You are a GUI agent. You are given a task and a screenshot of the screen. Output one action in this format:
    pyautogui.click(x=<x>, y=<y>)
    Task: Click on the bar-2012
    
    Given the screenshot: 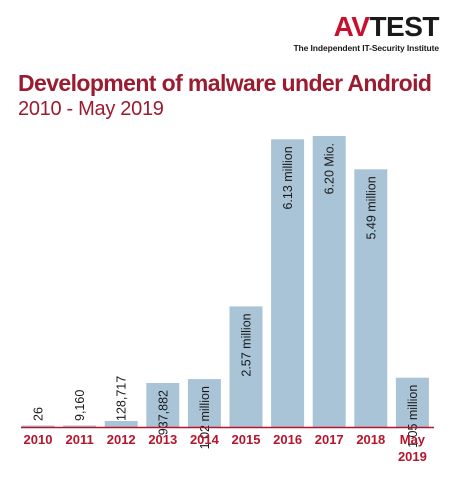 What is the action you would take?
    pyautogui.click(x=121, y=424)
    